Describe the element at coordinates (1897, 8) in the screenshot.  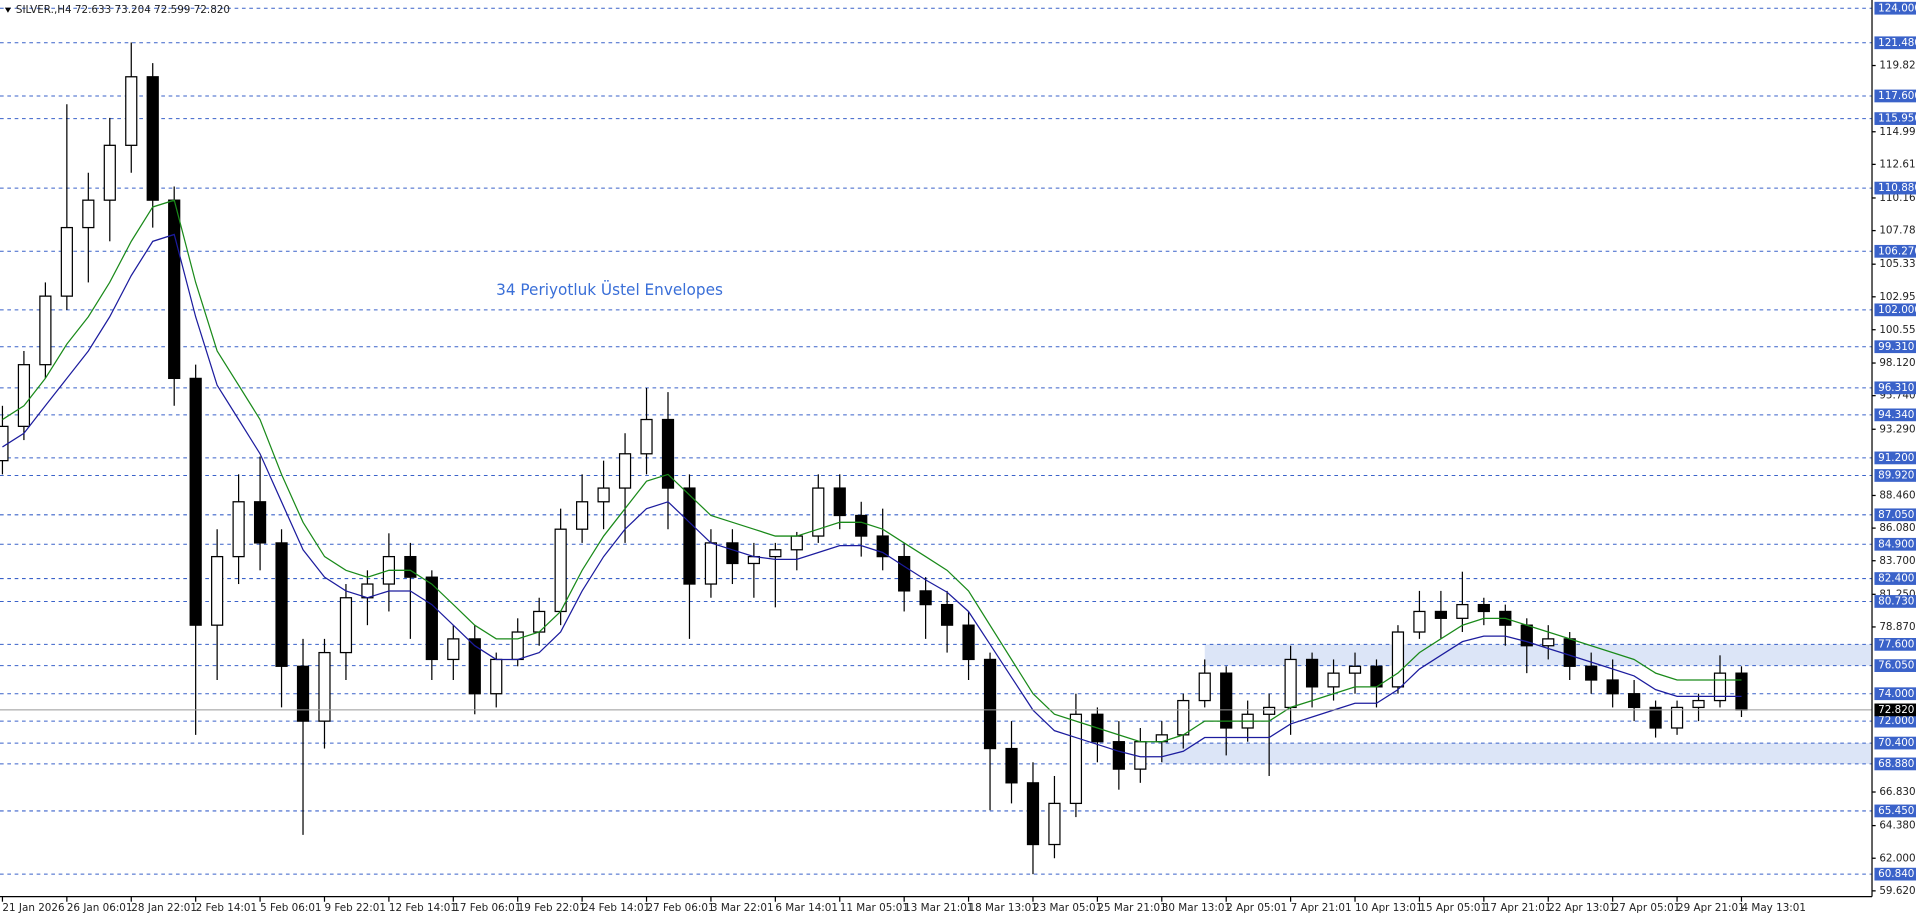
I see `level-label: 124.000` at that location.